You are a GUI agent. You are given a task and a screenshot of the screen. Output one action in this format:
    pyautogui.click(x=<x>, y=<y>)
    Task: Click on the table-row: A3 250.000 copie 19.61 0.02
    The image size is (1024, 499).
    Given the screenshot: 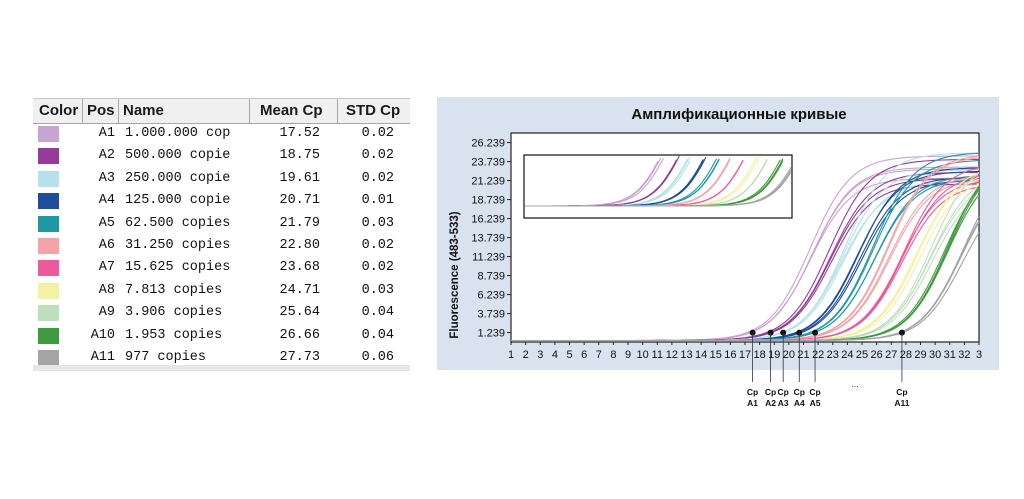 What is the action you would take?
    pyautogui.click(x=221, y=179)
    